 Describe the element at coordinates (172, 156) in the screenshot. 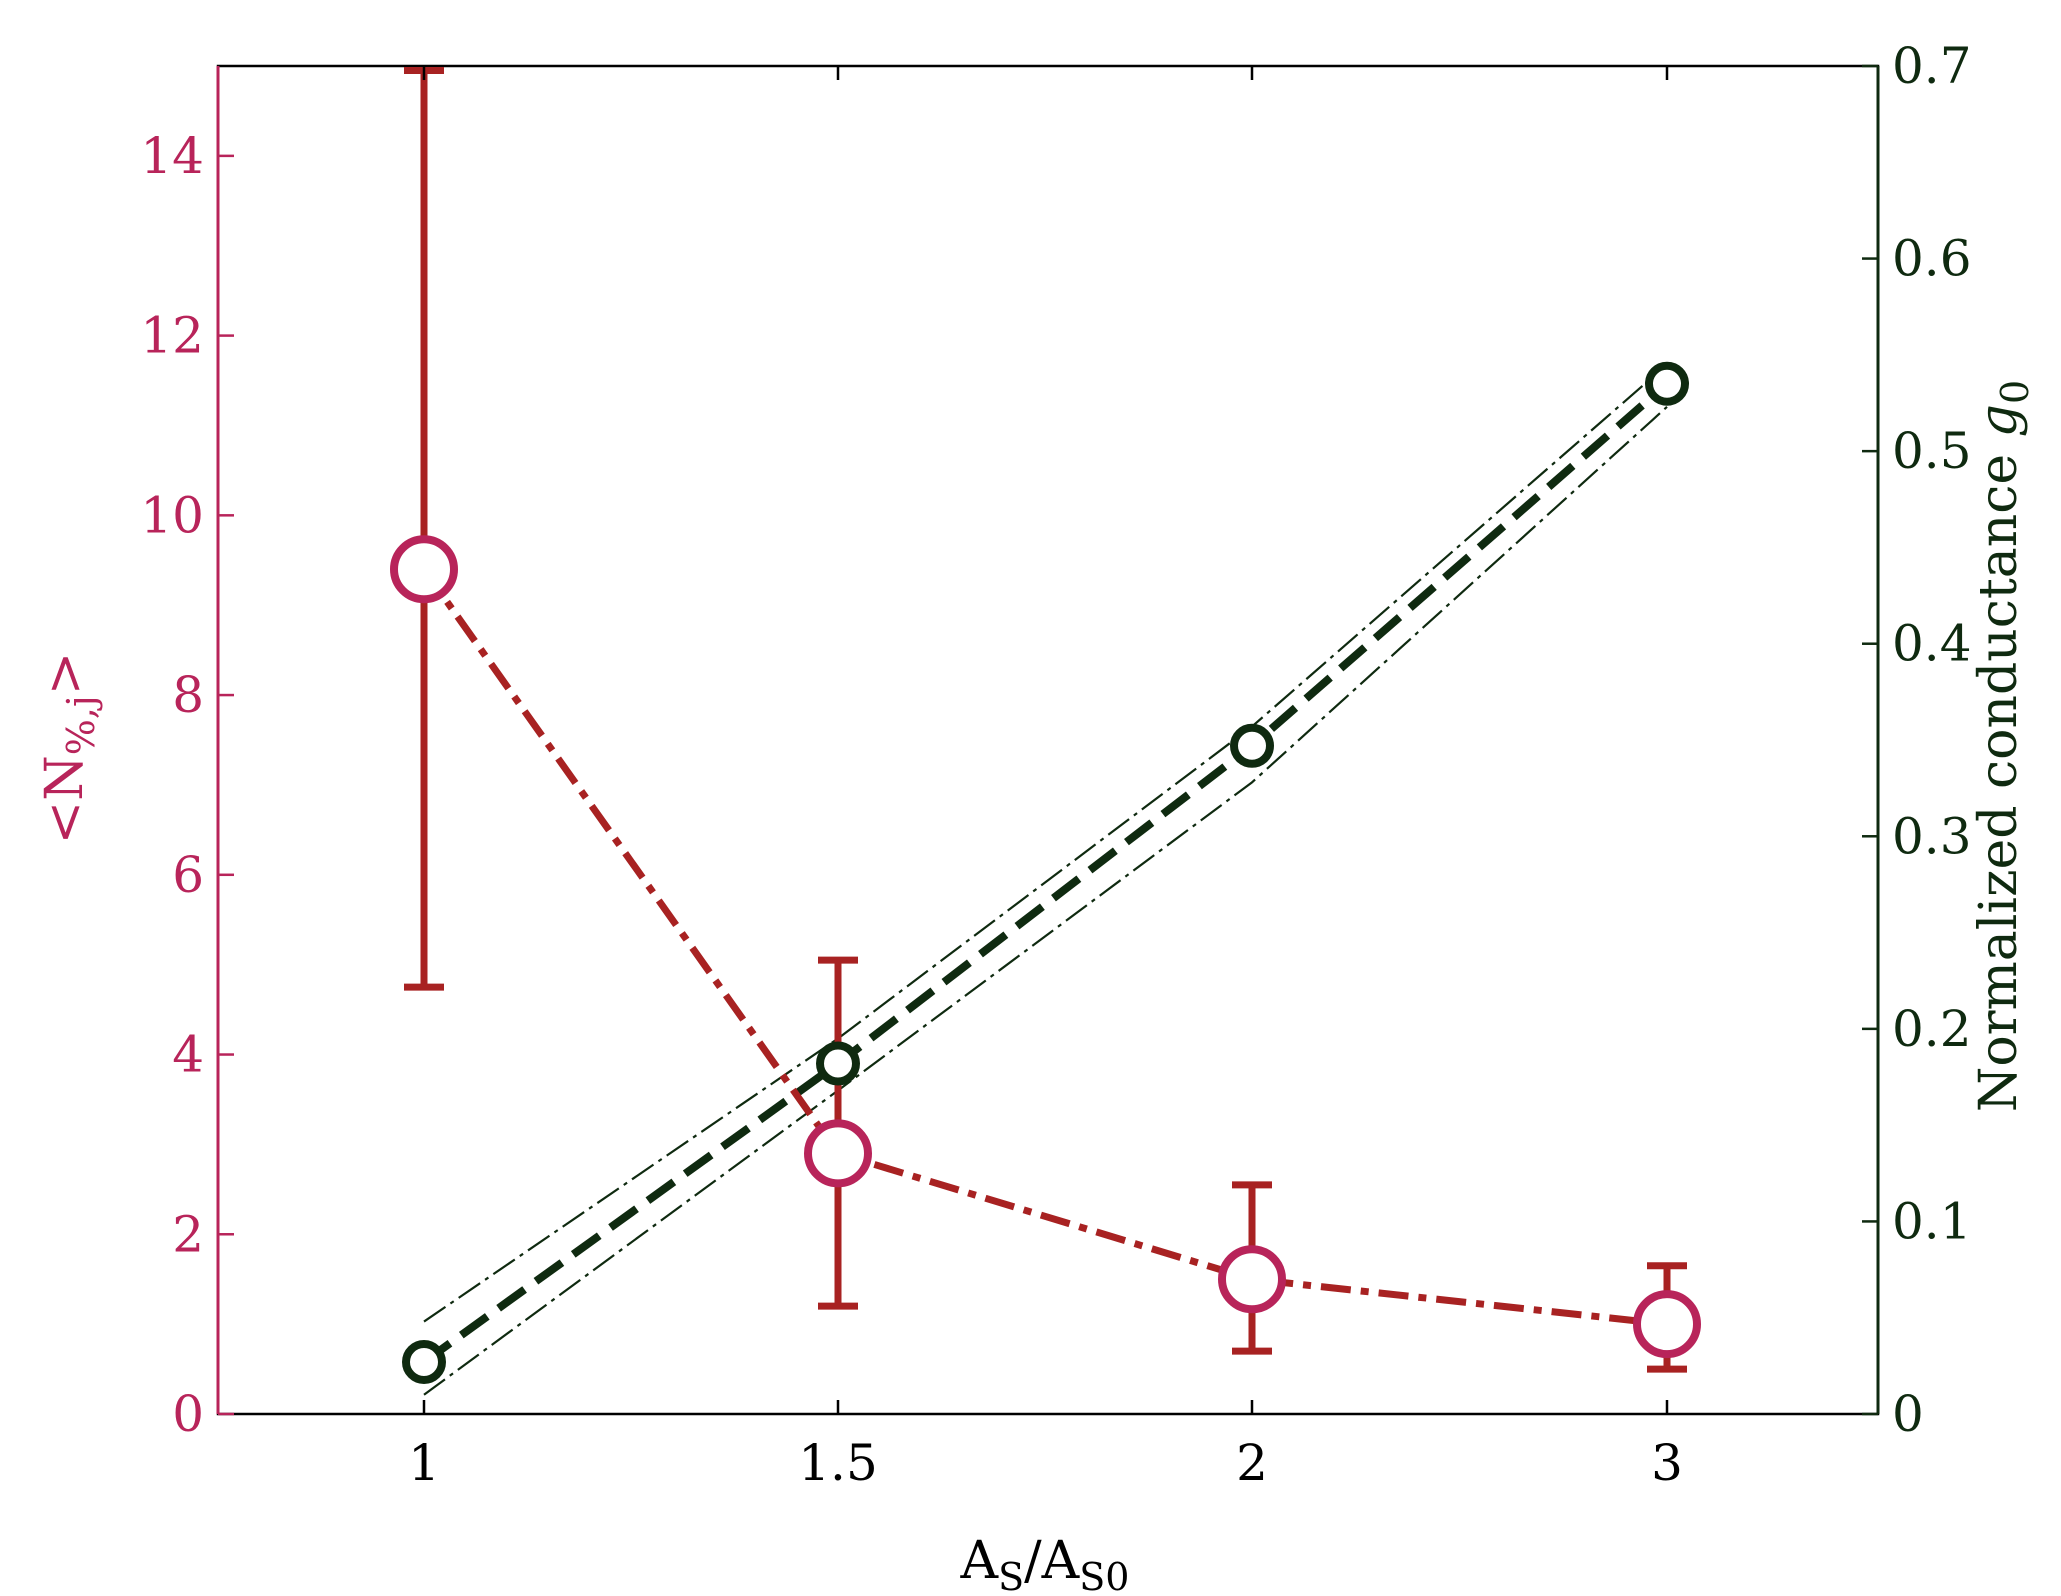

I see `left-tick-label: 14` at that location.